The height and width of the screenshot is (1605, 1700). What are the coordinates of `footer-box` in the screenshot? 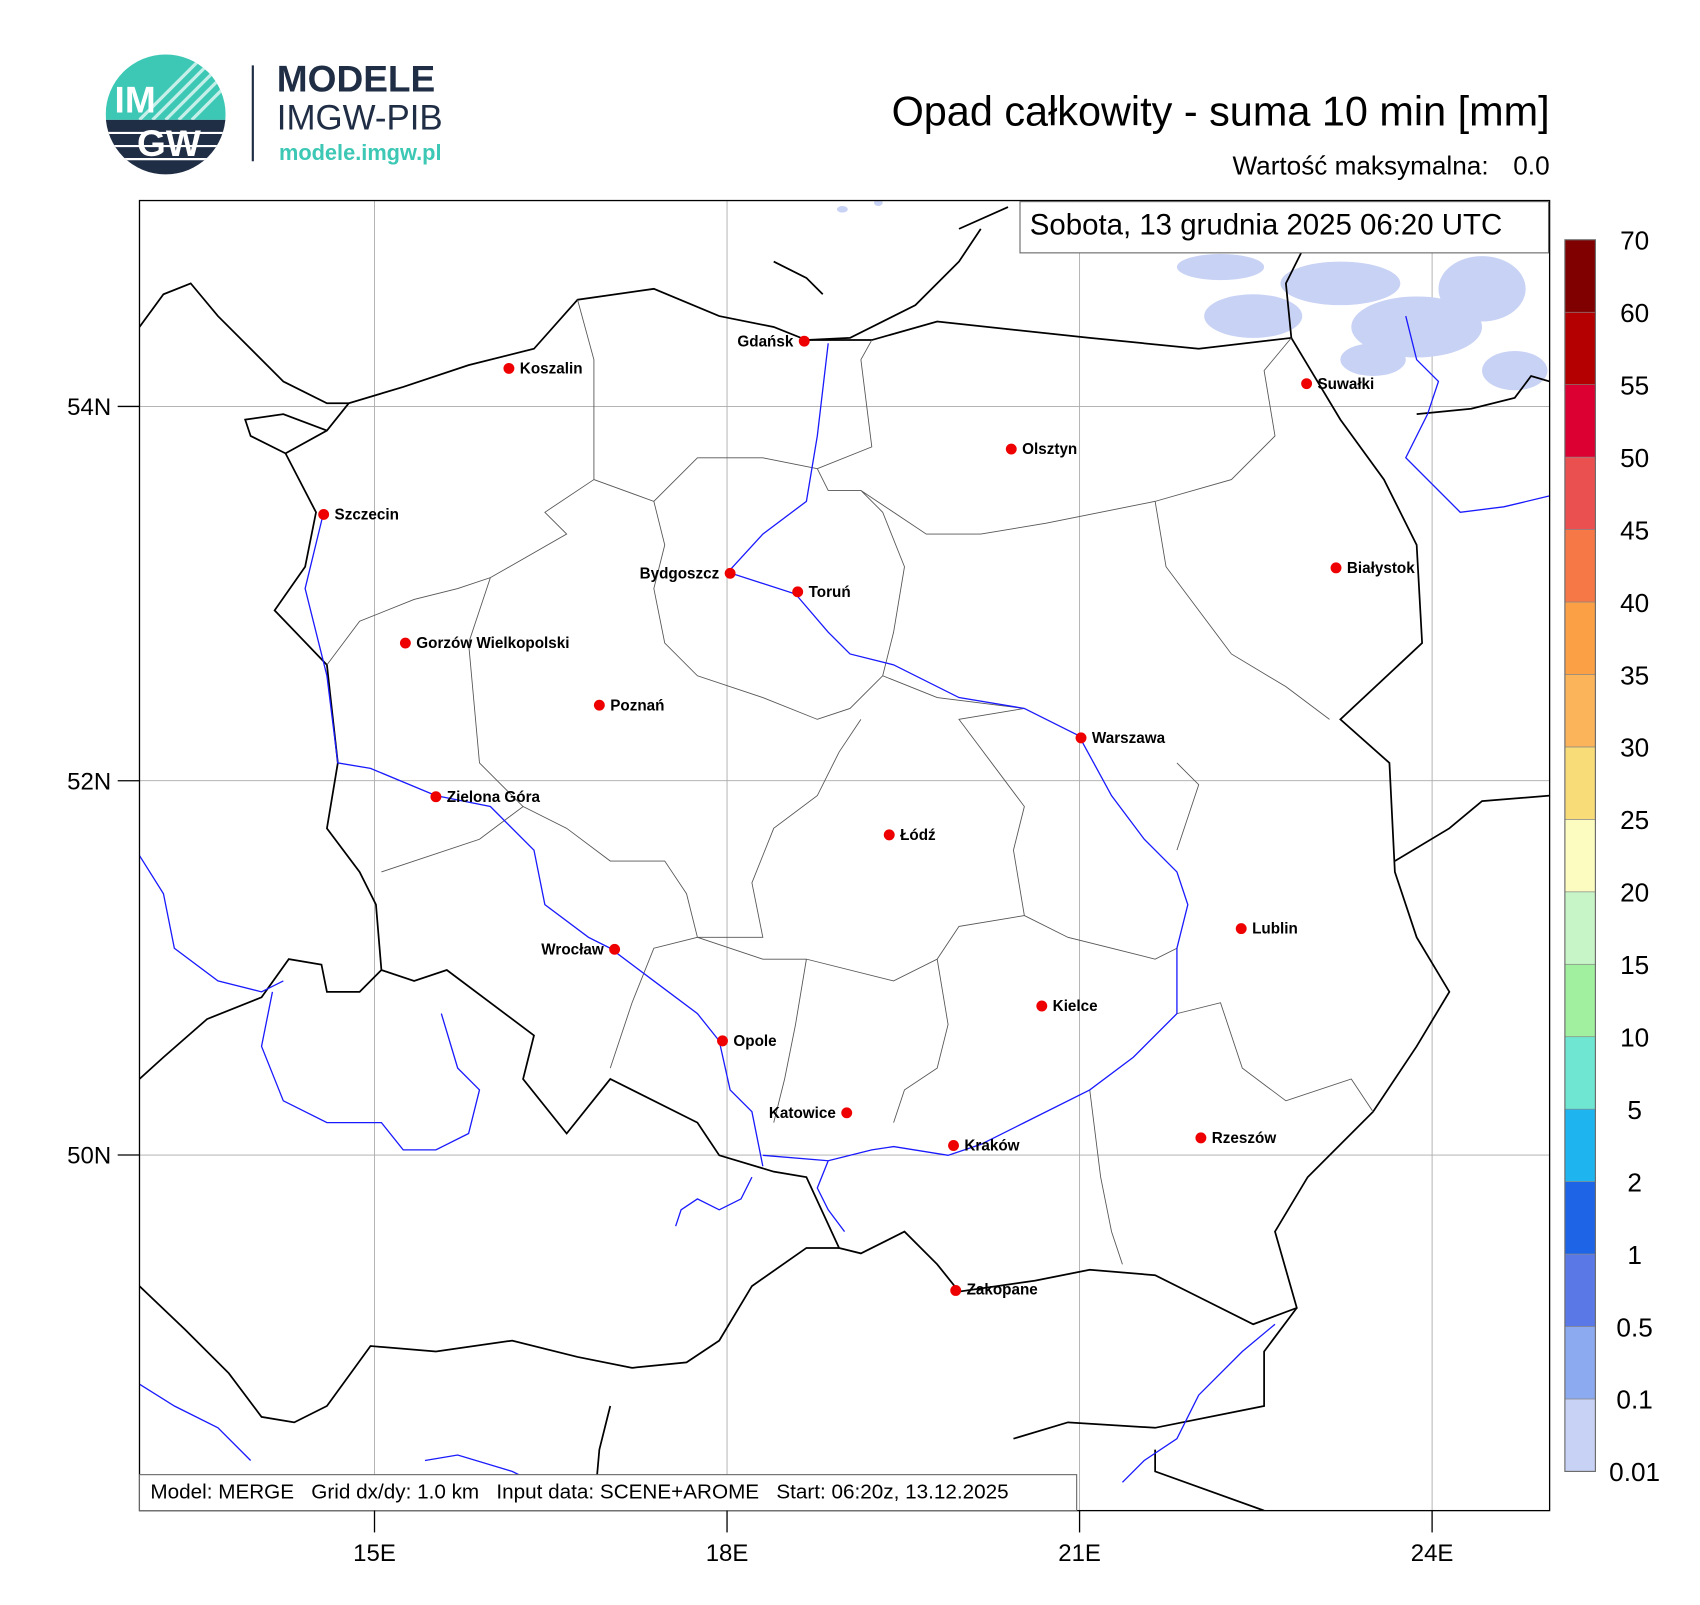 It's located at (608, 1493).